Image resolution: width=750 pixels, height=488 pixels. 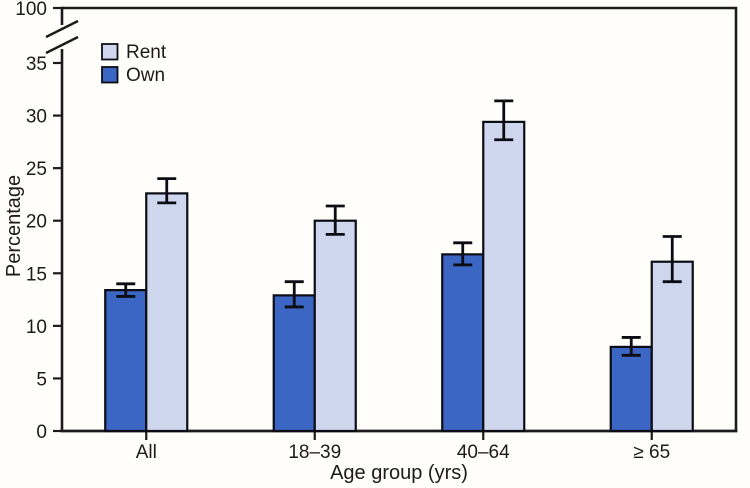 I want to click on legend-label: Own, so click(x=145, y=75).